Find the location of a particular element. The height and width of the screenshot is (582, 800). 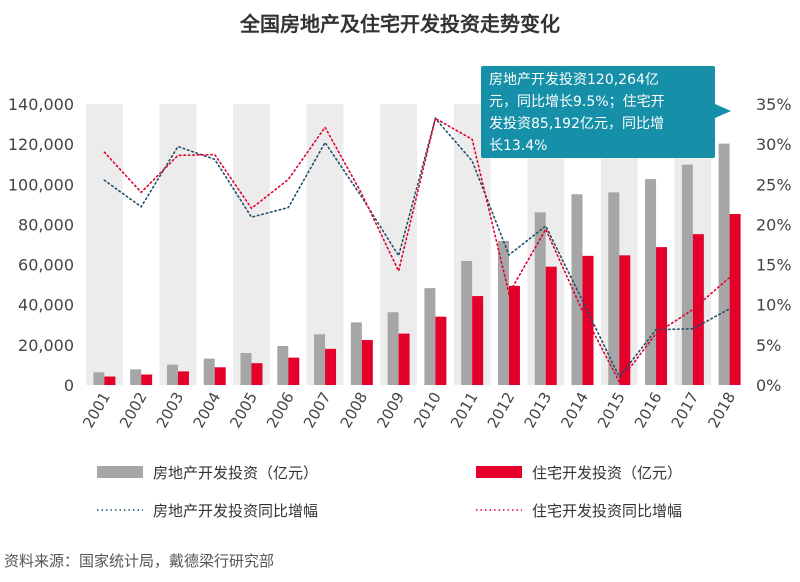

bar-real-estate-2016 is located at coordinates (651, 282).